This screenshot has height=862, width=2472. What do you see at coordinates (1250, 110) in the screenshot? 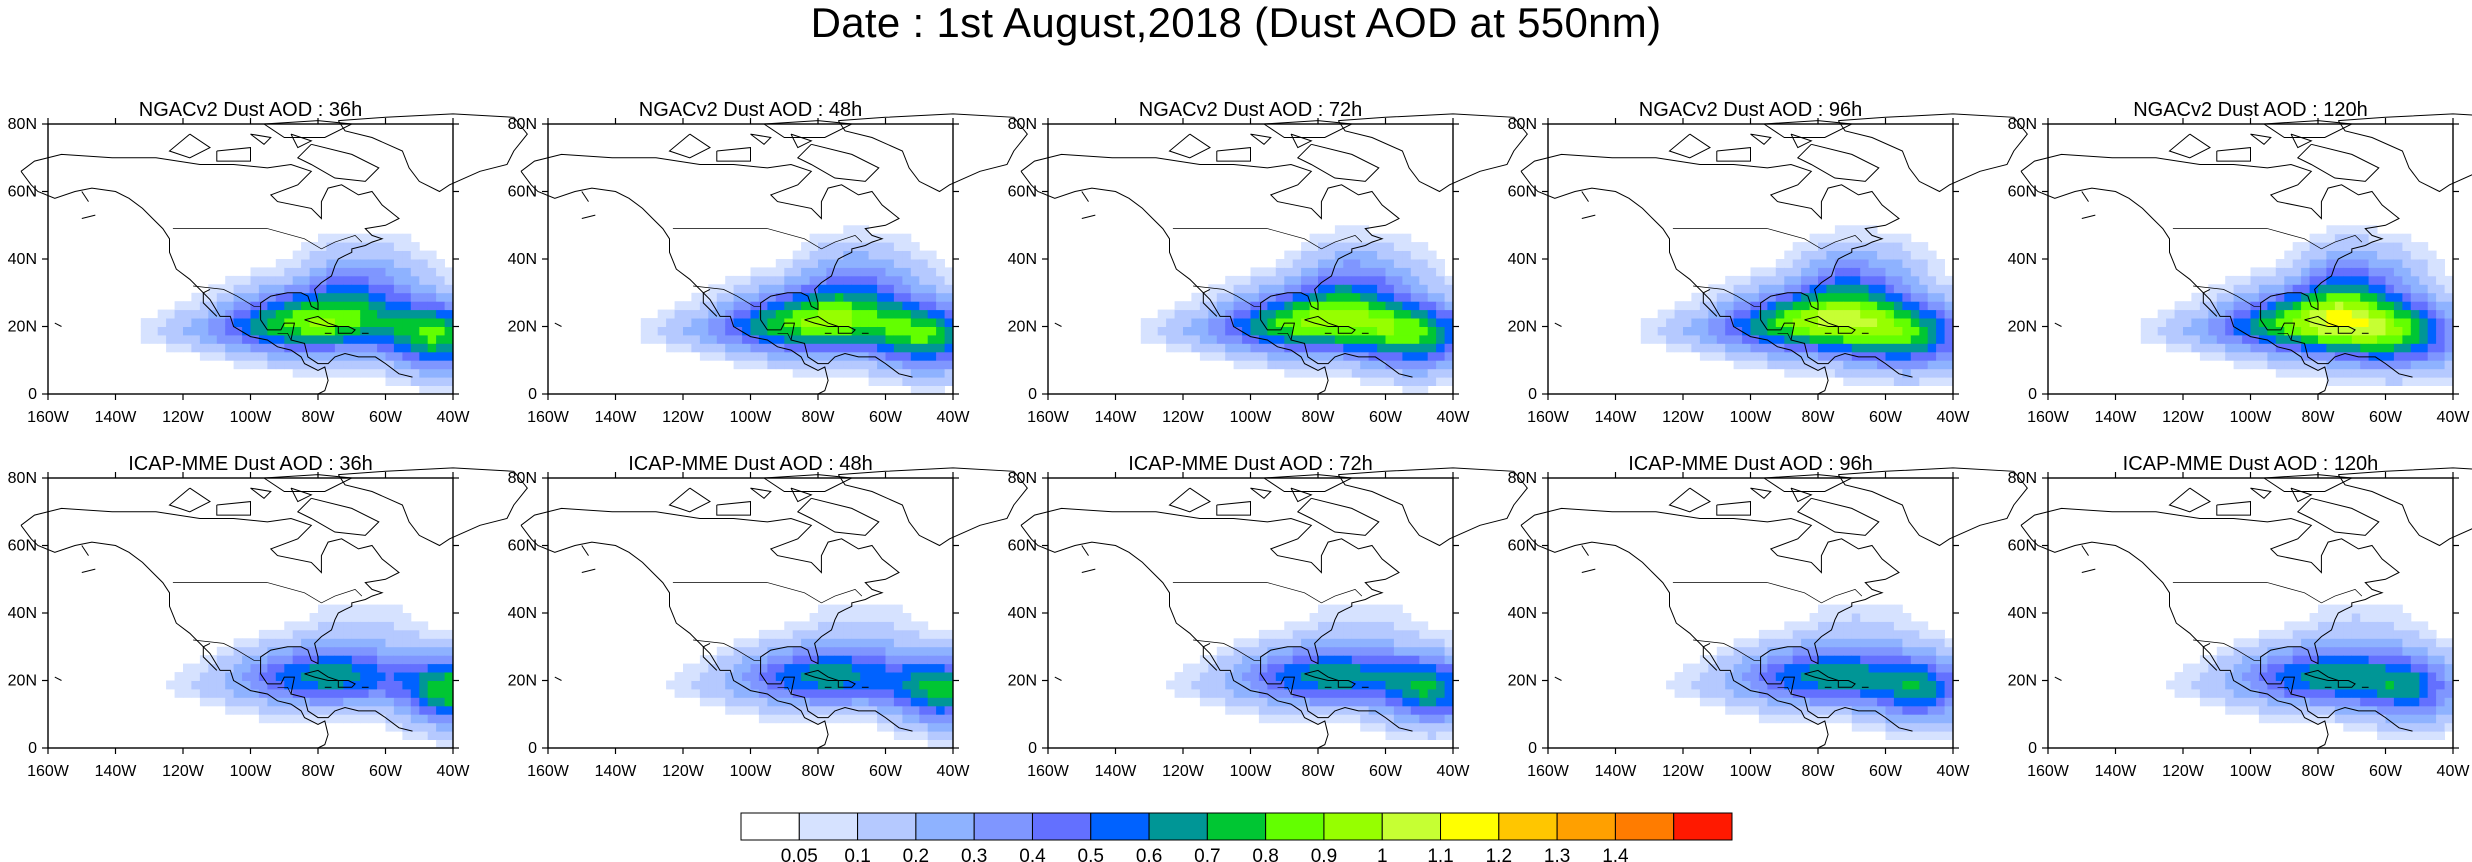
I see `panel-title: NGACv2 Dust AOD : 72h` at bounding box center [1250, 110].